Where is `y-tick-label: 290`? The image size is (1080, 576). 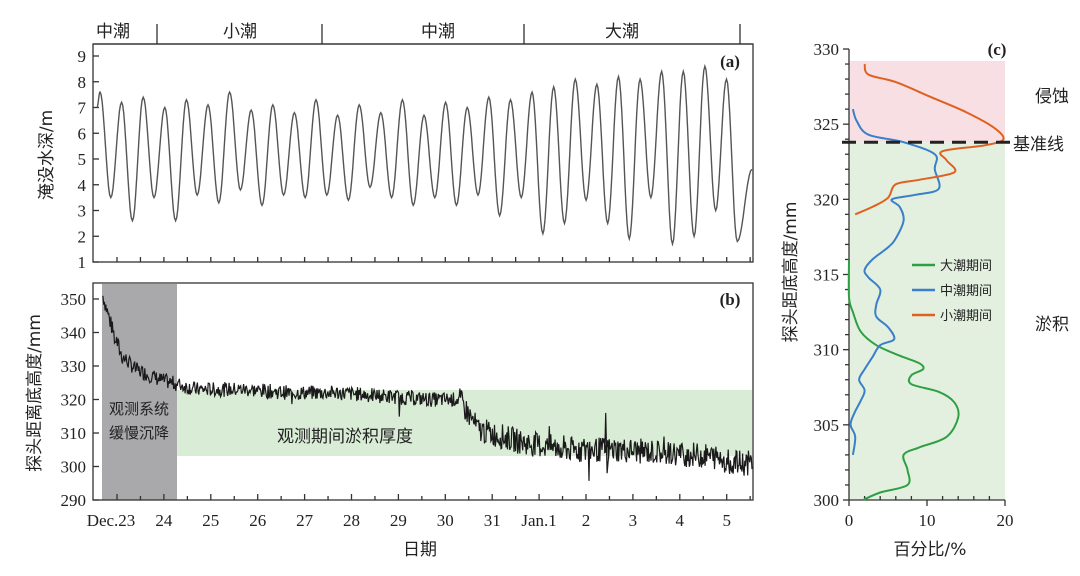 y-tick-label: 290 is located at coordinates (74, 500).